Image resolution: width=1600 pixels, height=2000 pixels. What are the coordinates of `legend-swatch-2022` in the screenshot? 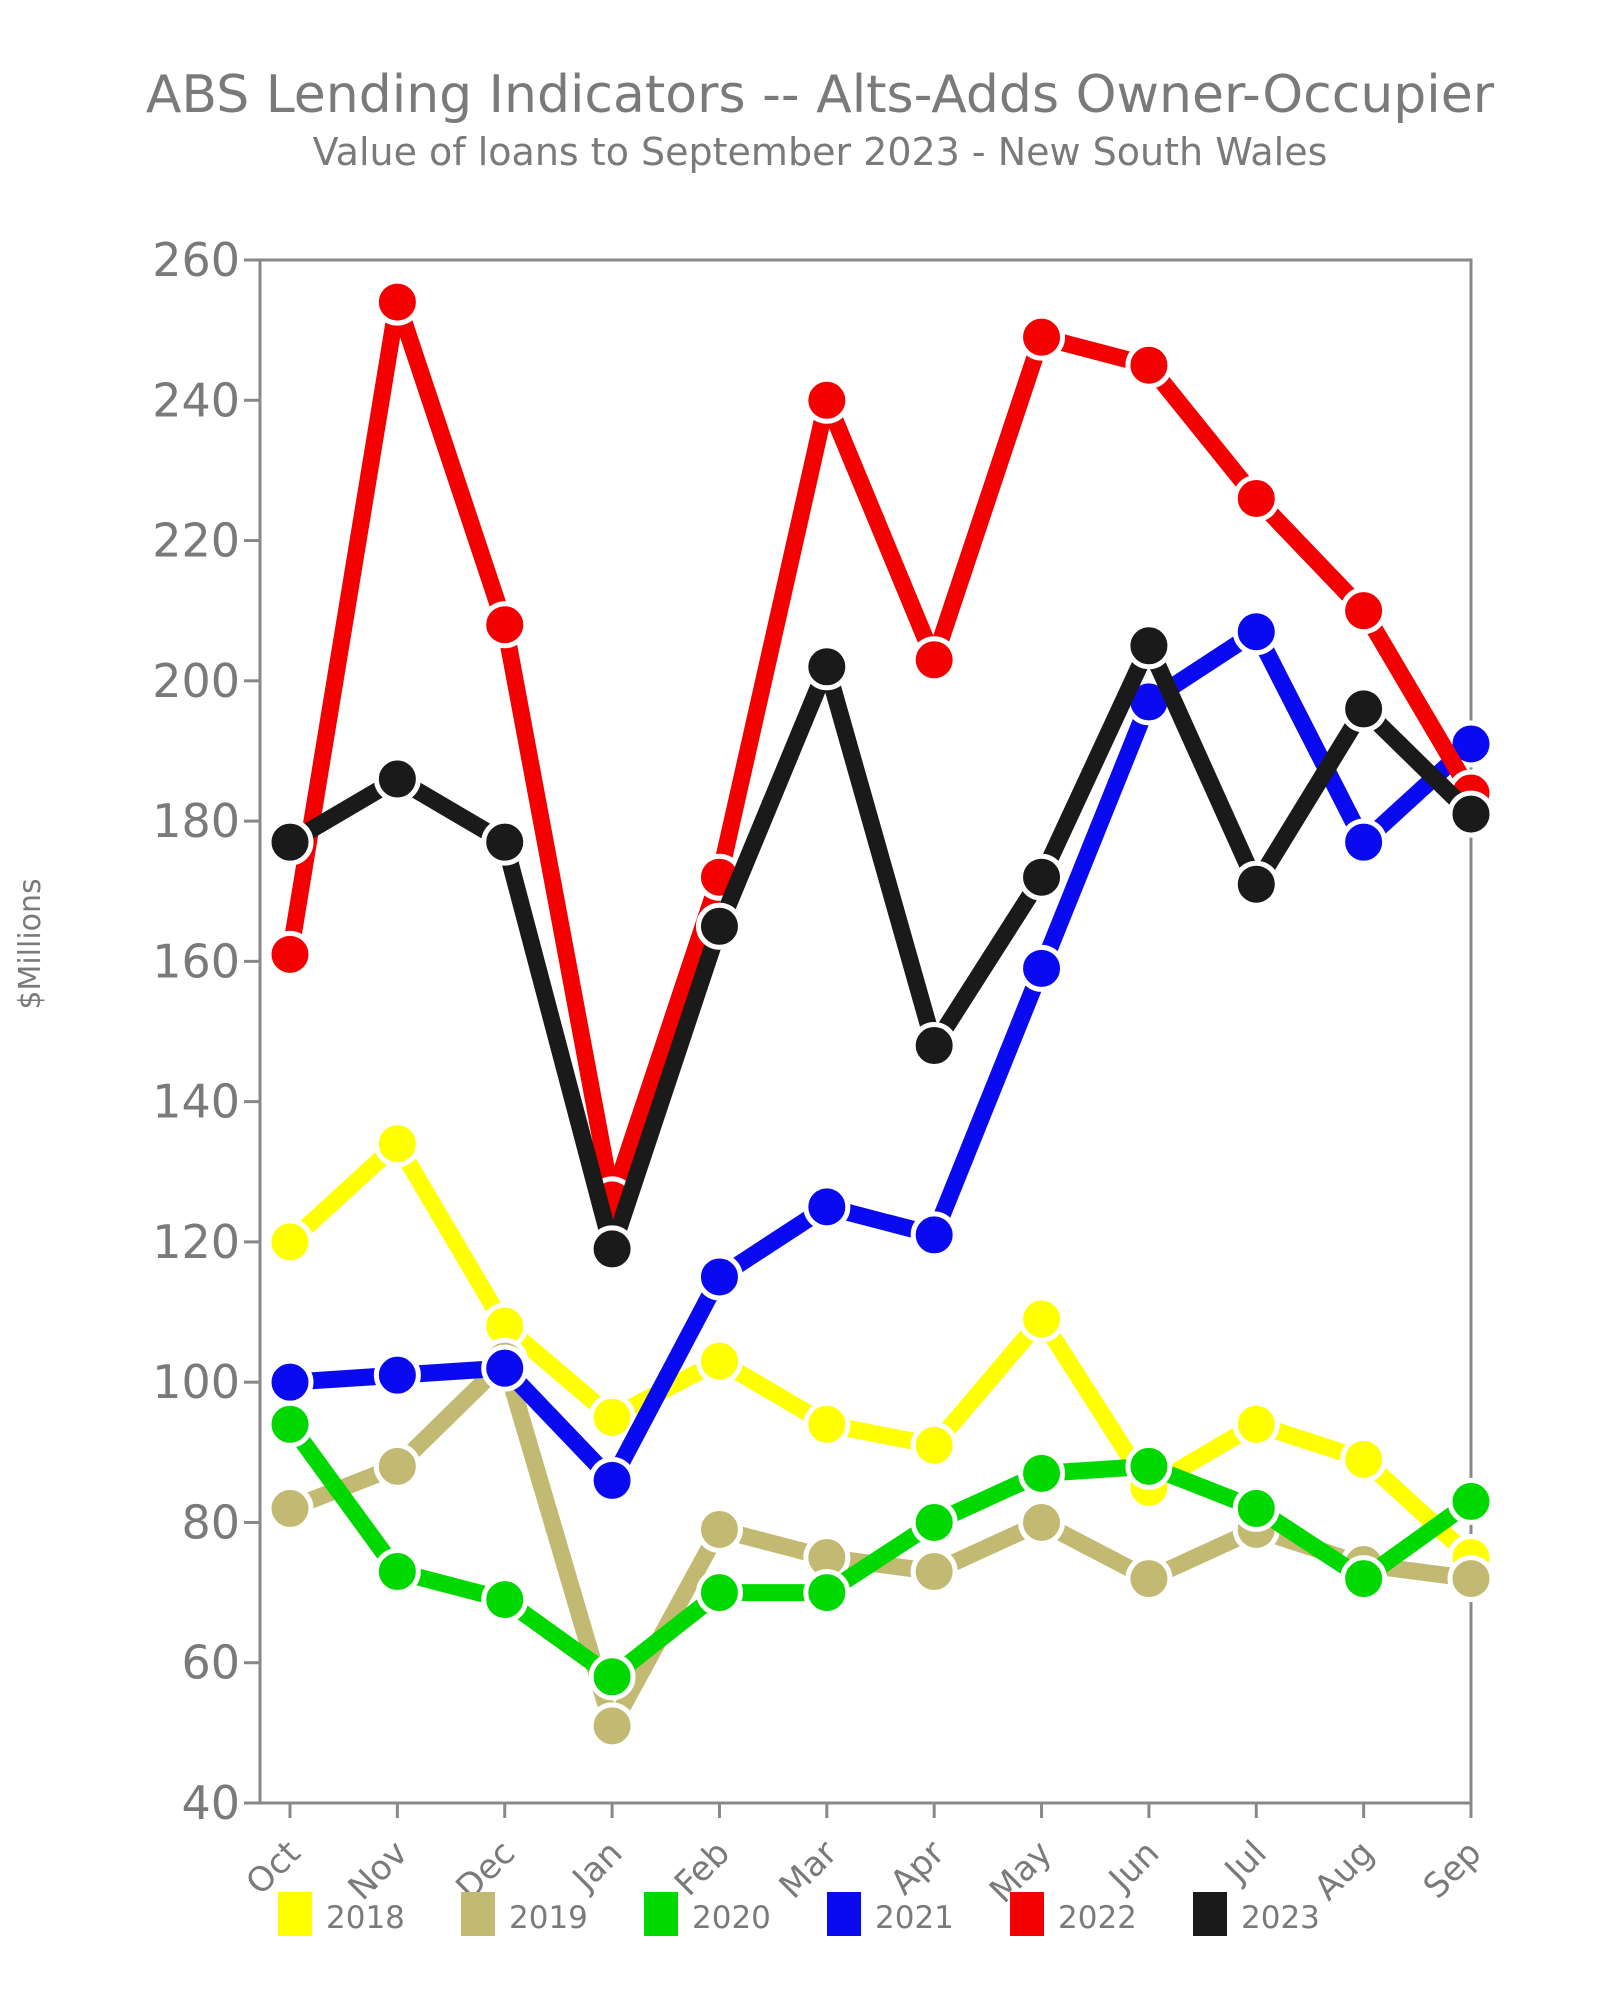 It's located at (1027, 1914).